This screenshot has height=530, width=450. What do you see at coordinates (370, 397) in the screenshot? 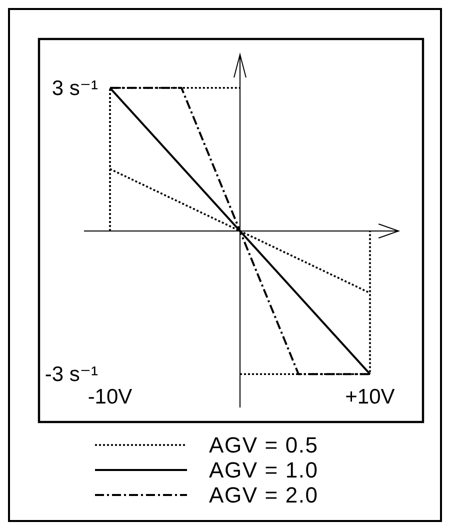
I see `x-tick-label: +10V` at bounding box center [370, 397].